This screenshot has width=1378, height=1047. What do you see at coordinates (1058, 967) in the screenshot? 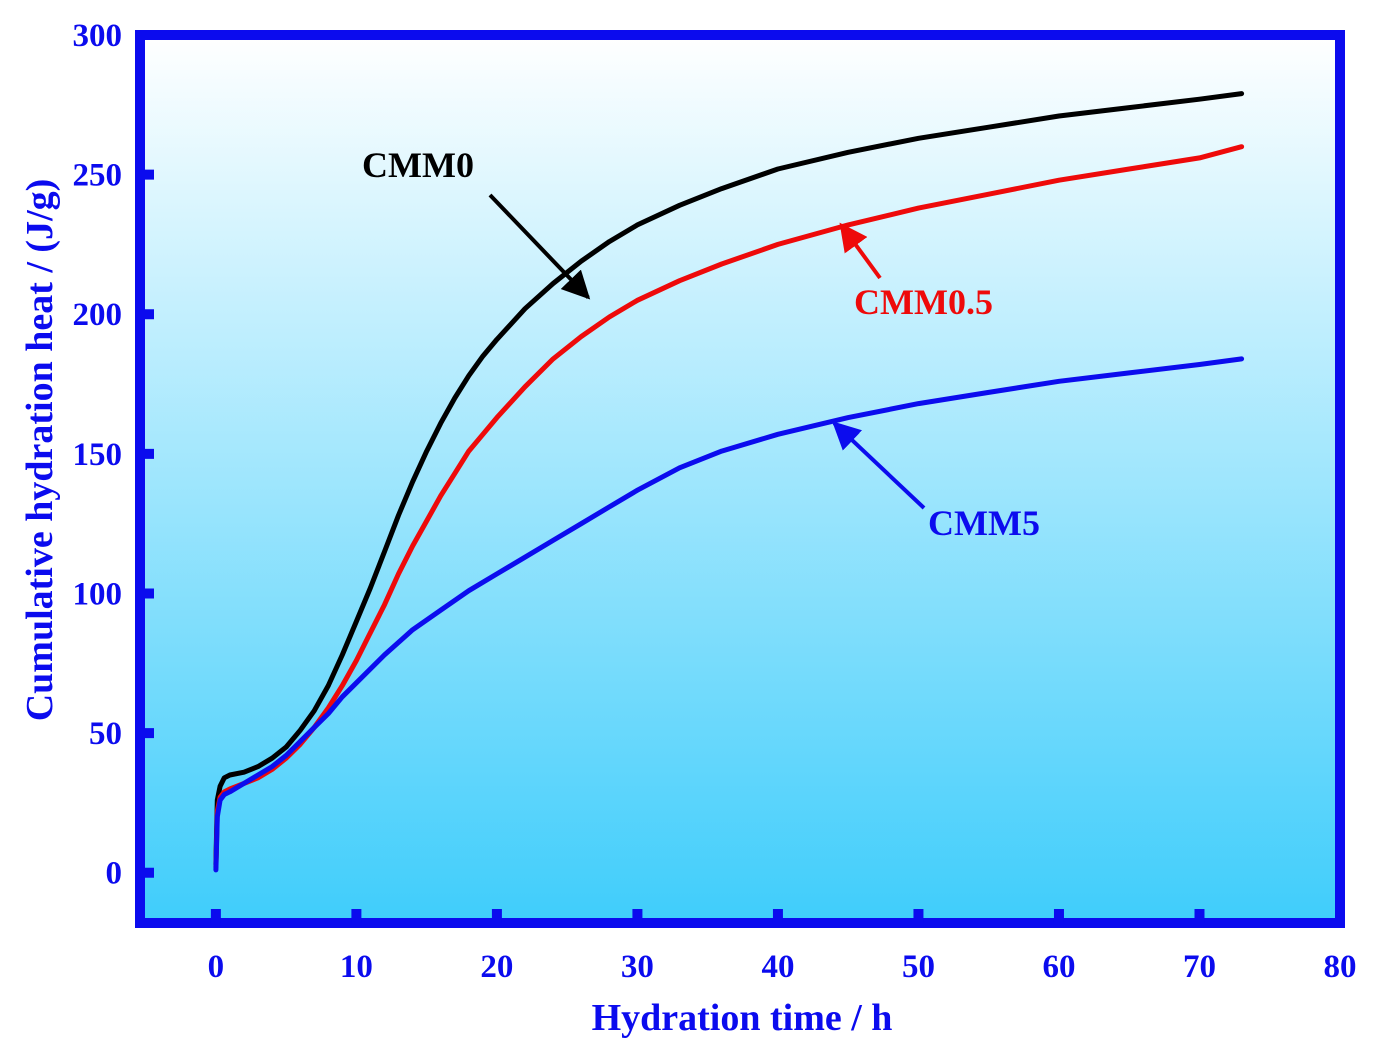
I see `x-tick-label: 60` at bounding box center [1058, 967].